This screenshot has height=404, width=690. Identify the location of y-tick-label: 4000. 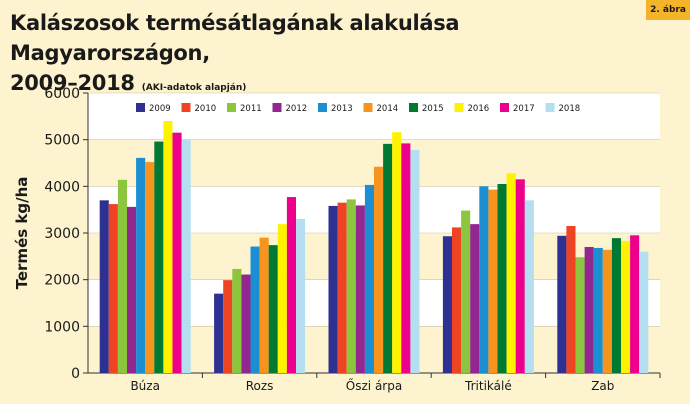
(62, 187).